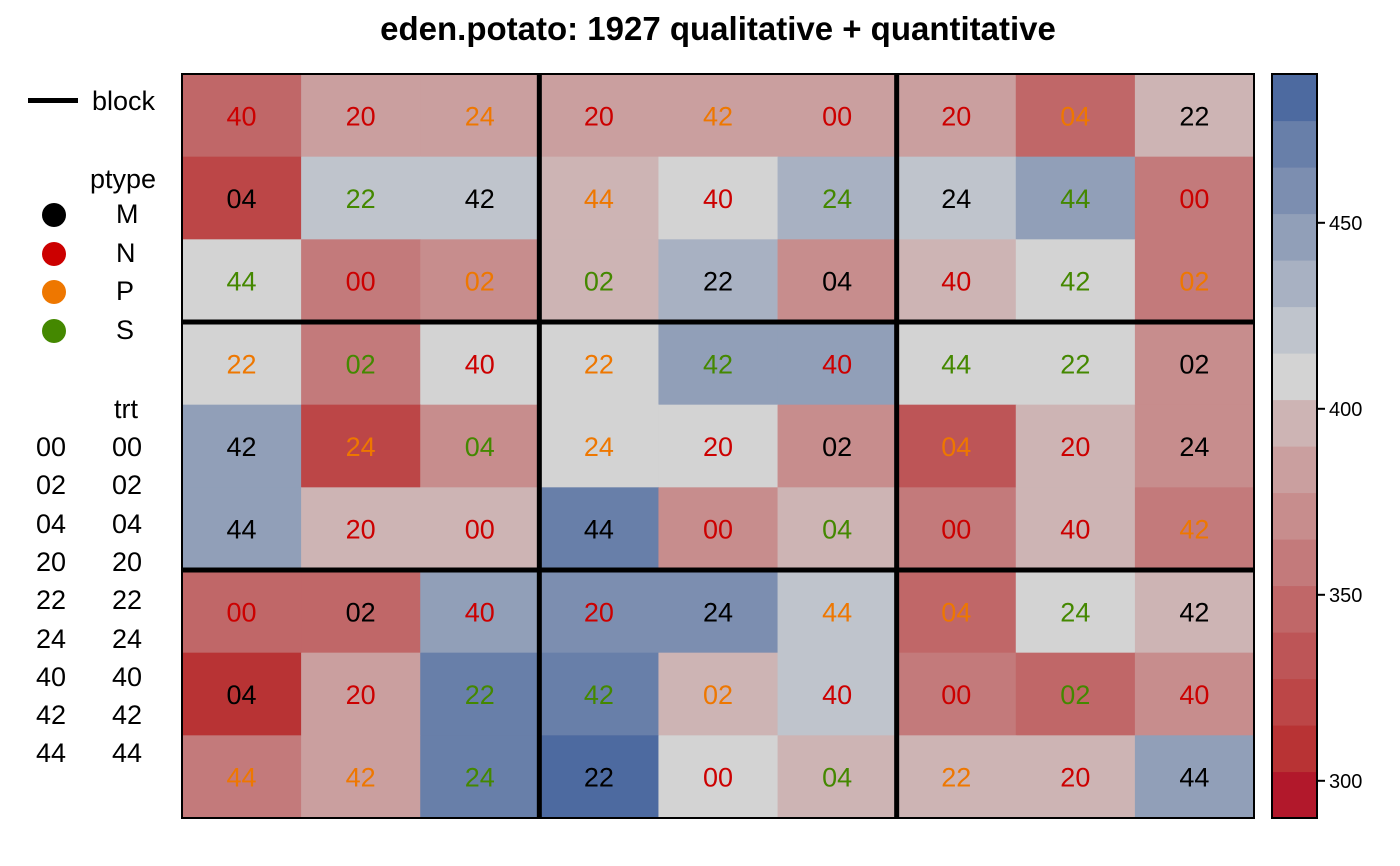  Describe the element at coordinates (51, 523) in the screenshot. I see `trt-legend-code: 04` at that location.